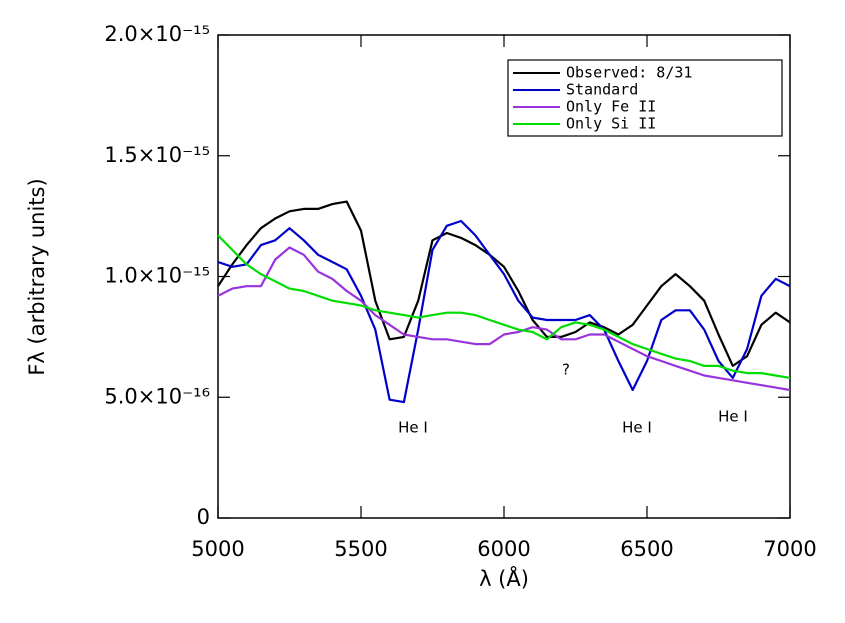  What do you see at coordinates (566, 370) in the screenshot?
I see `annotation: ?` at bounding box center [566, 370].